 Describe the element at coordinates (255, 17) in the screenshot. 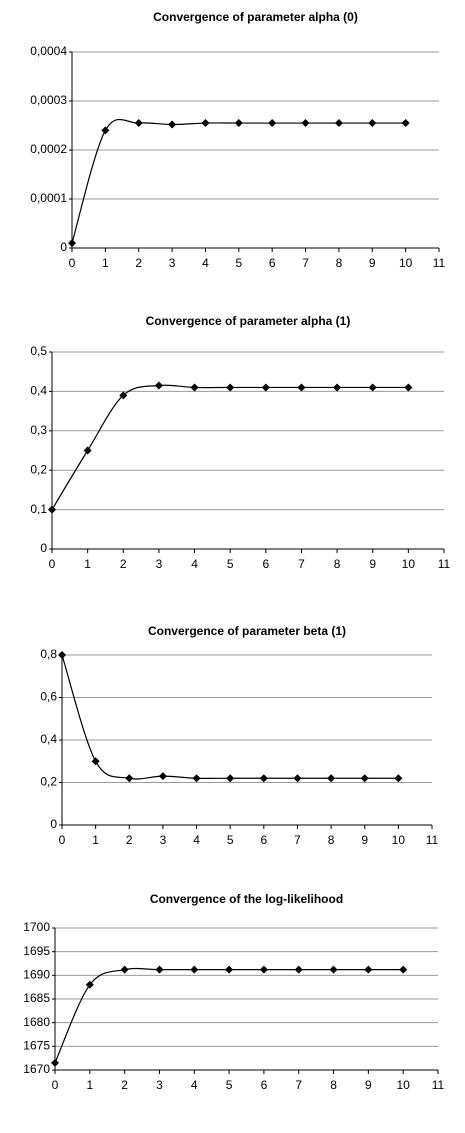

I see `chart-title: Convergence of parameter alpha (0)` at that location.